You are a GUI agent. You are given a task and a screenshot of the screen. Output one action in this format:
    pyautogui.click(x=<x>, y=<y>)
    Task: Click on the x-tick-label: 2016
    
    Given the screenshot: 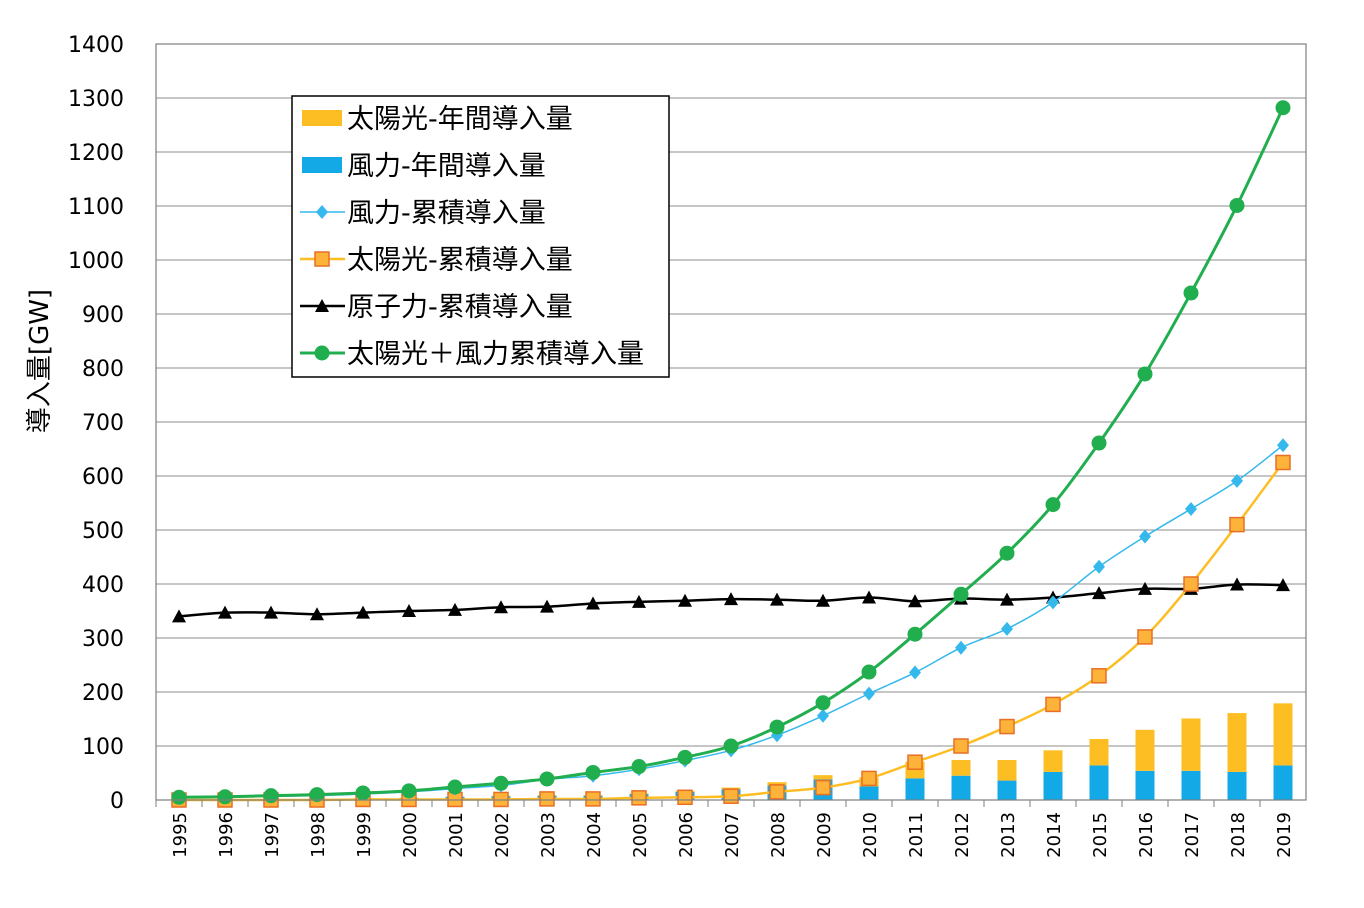 What is the action you would take?
    pyautogui.click(x=1146, y=835)
    